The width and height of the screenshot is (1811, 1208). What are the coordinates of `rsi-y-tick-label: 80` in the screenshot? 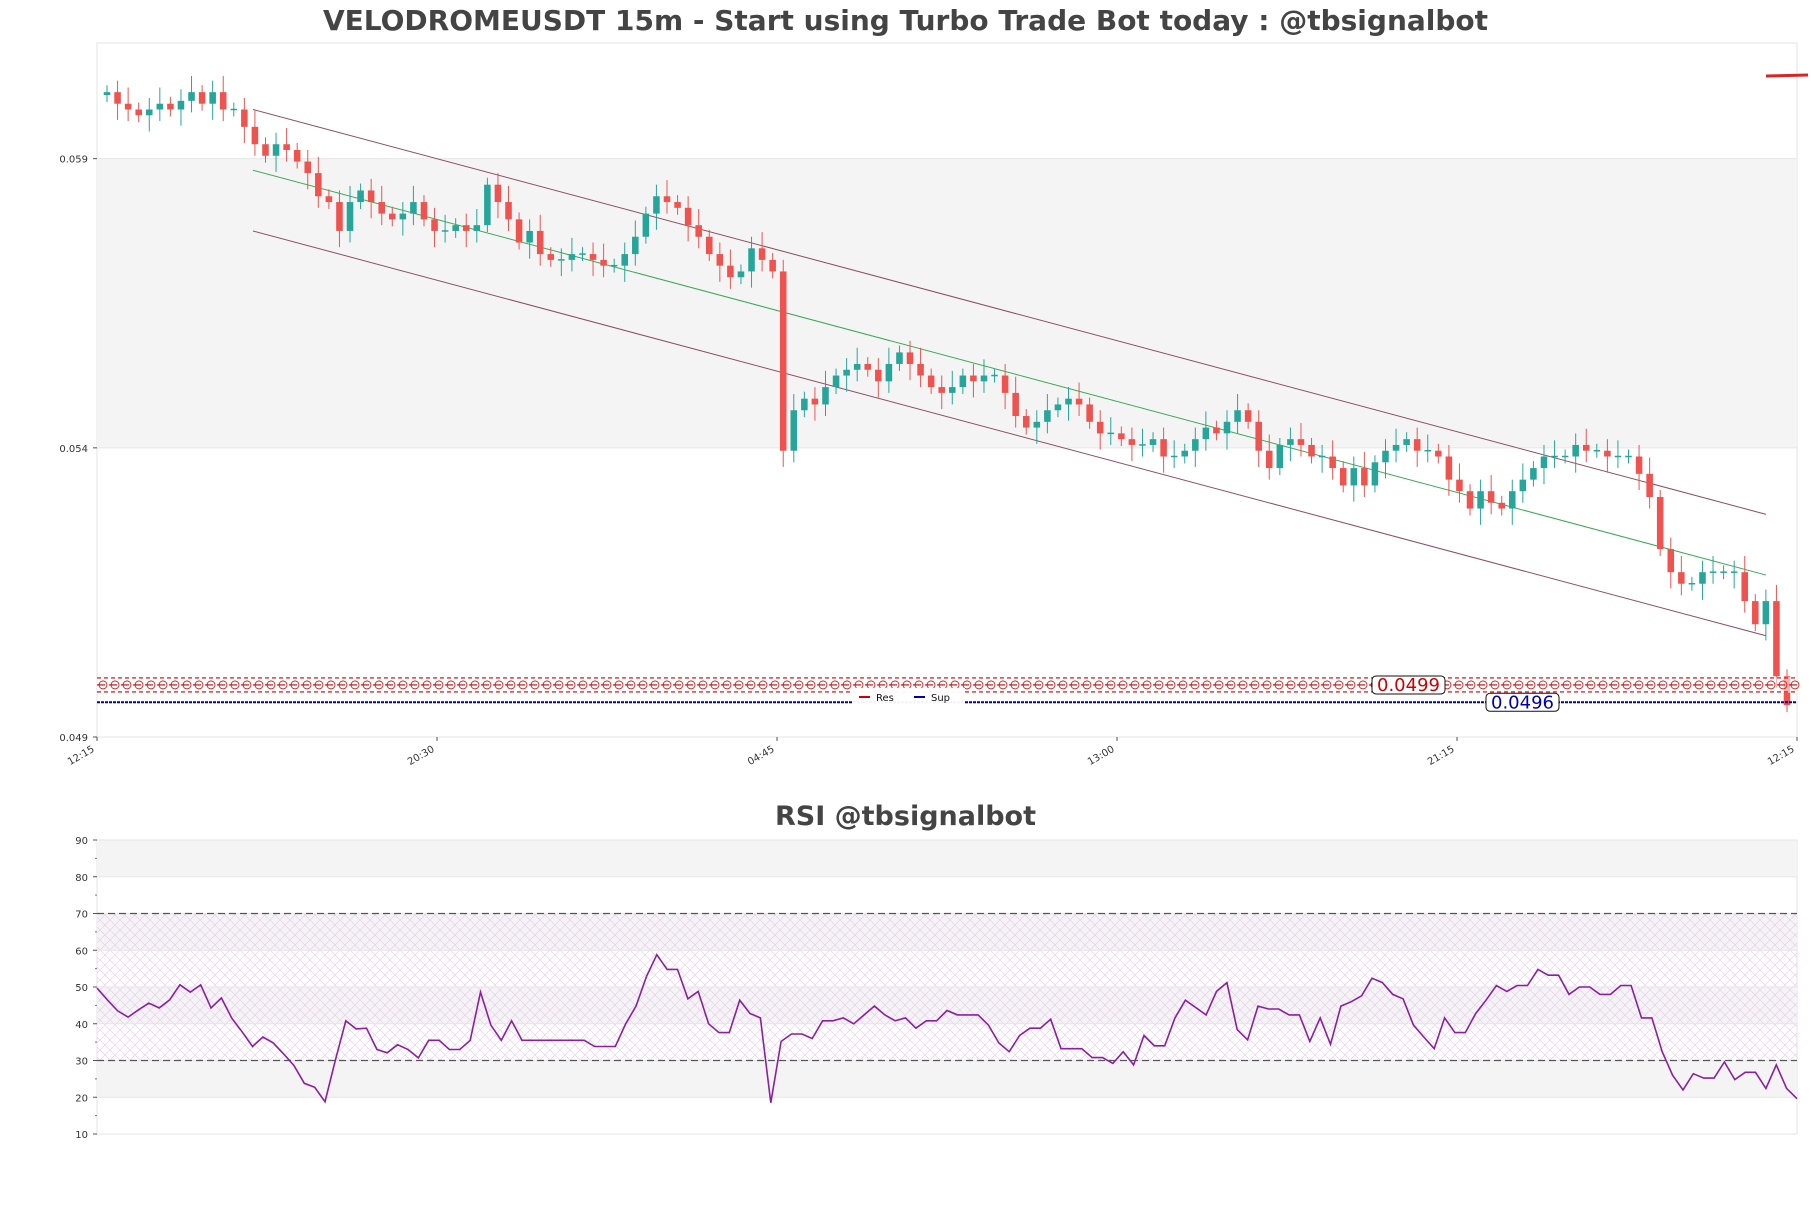 It's located at (81, 878).